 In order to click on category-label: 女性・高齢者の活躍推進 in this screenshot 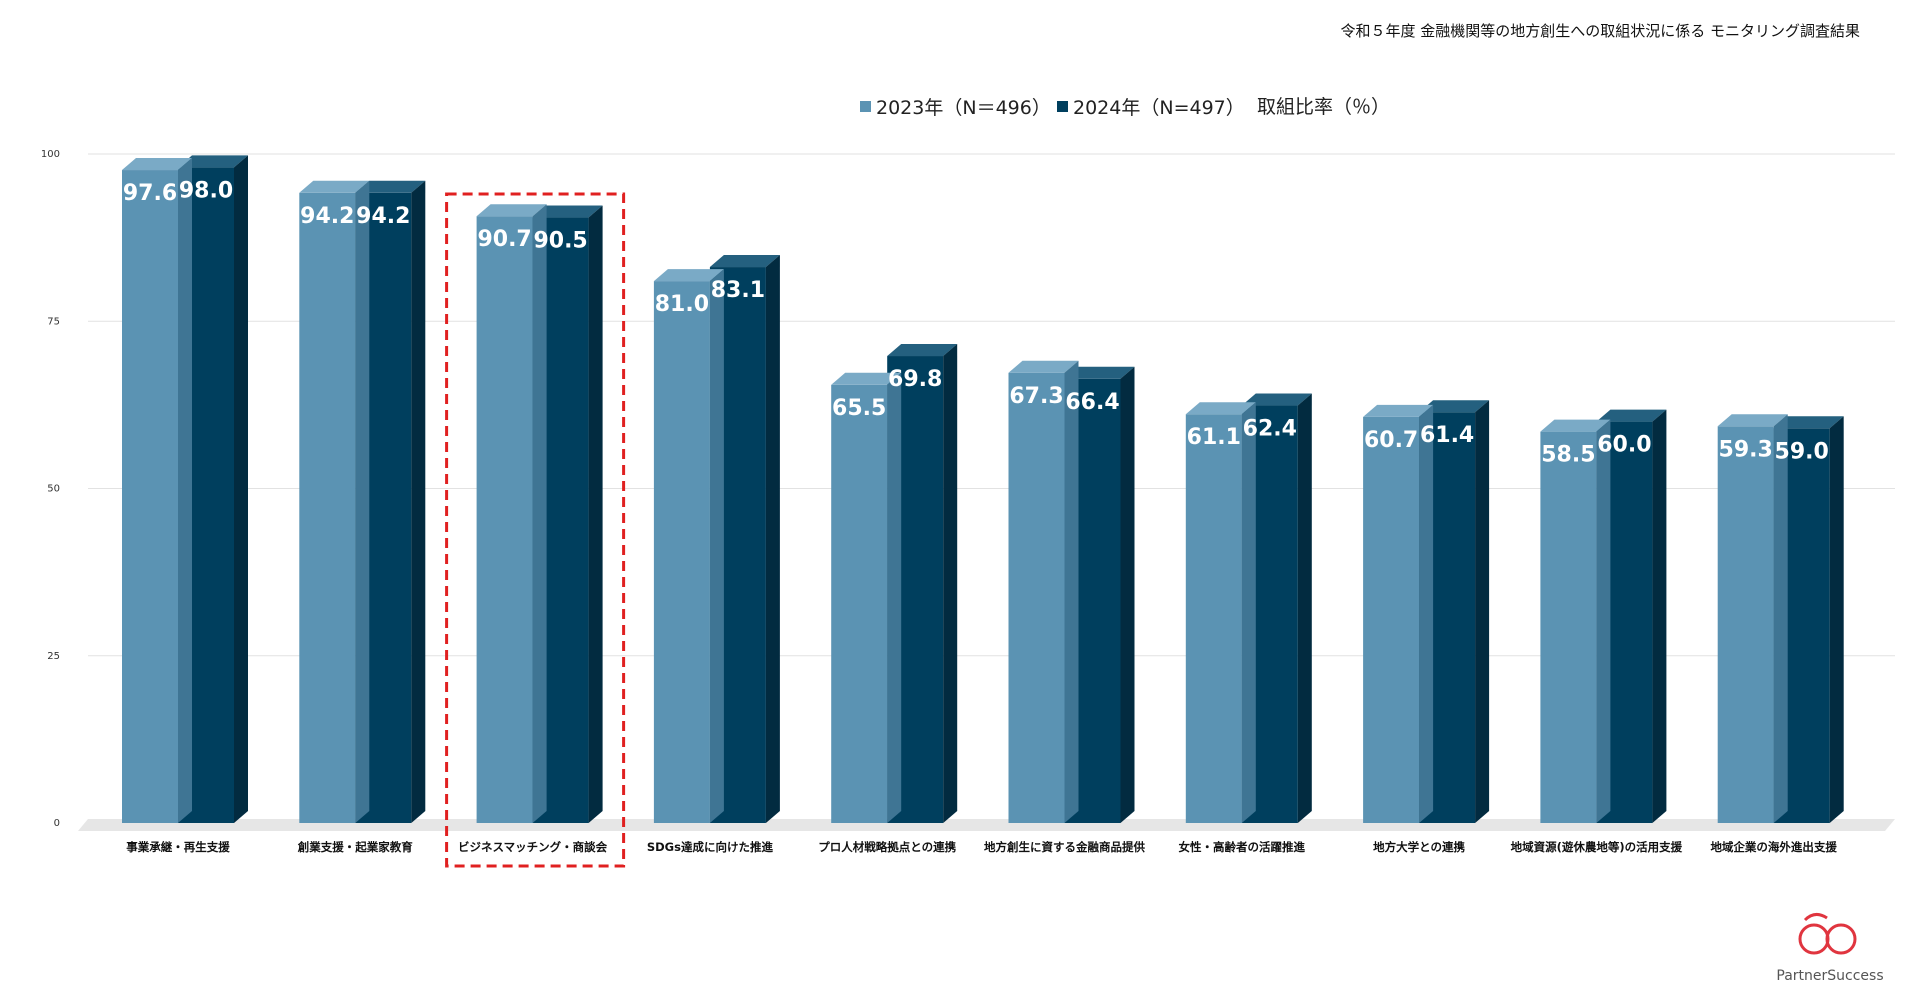, I will do `click(1242, 847)`.